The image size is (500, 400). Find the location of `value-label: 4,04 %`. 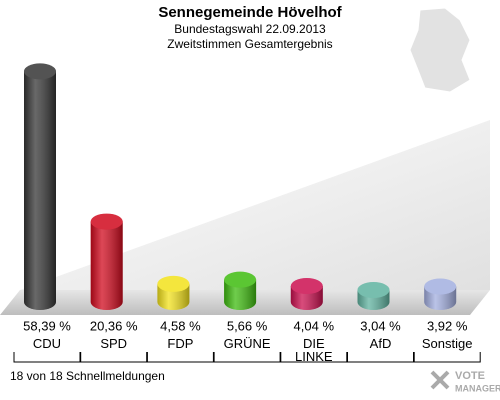

value-label: 4,04 % is located at coordinates (314, 325).